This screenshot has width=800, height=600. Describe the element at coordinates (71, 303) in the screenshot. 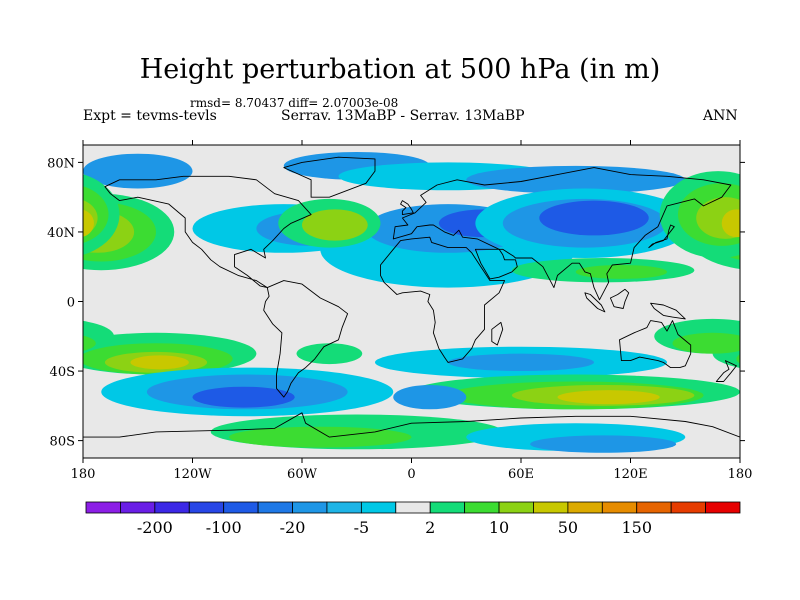

I see `lat-tick-label: 0` at that location.